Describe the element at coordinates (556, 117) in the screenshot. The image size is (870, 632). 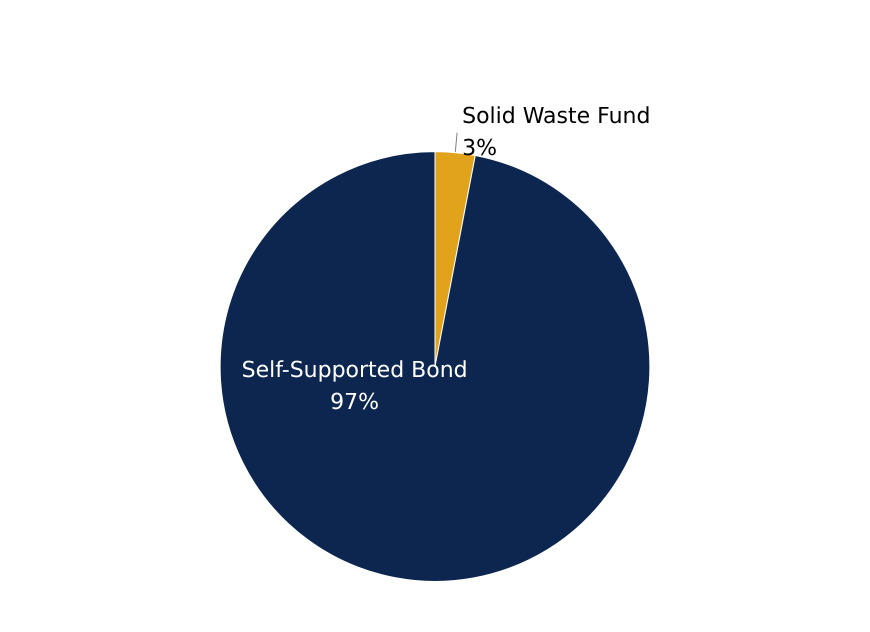
I see `slice-label: Solid Waste Fund` at that location.